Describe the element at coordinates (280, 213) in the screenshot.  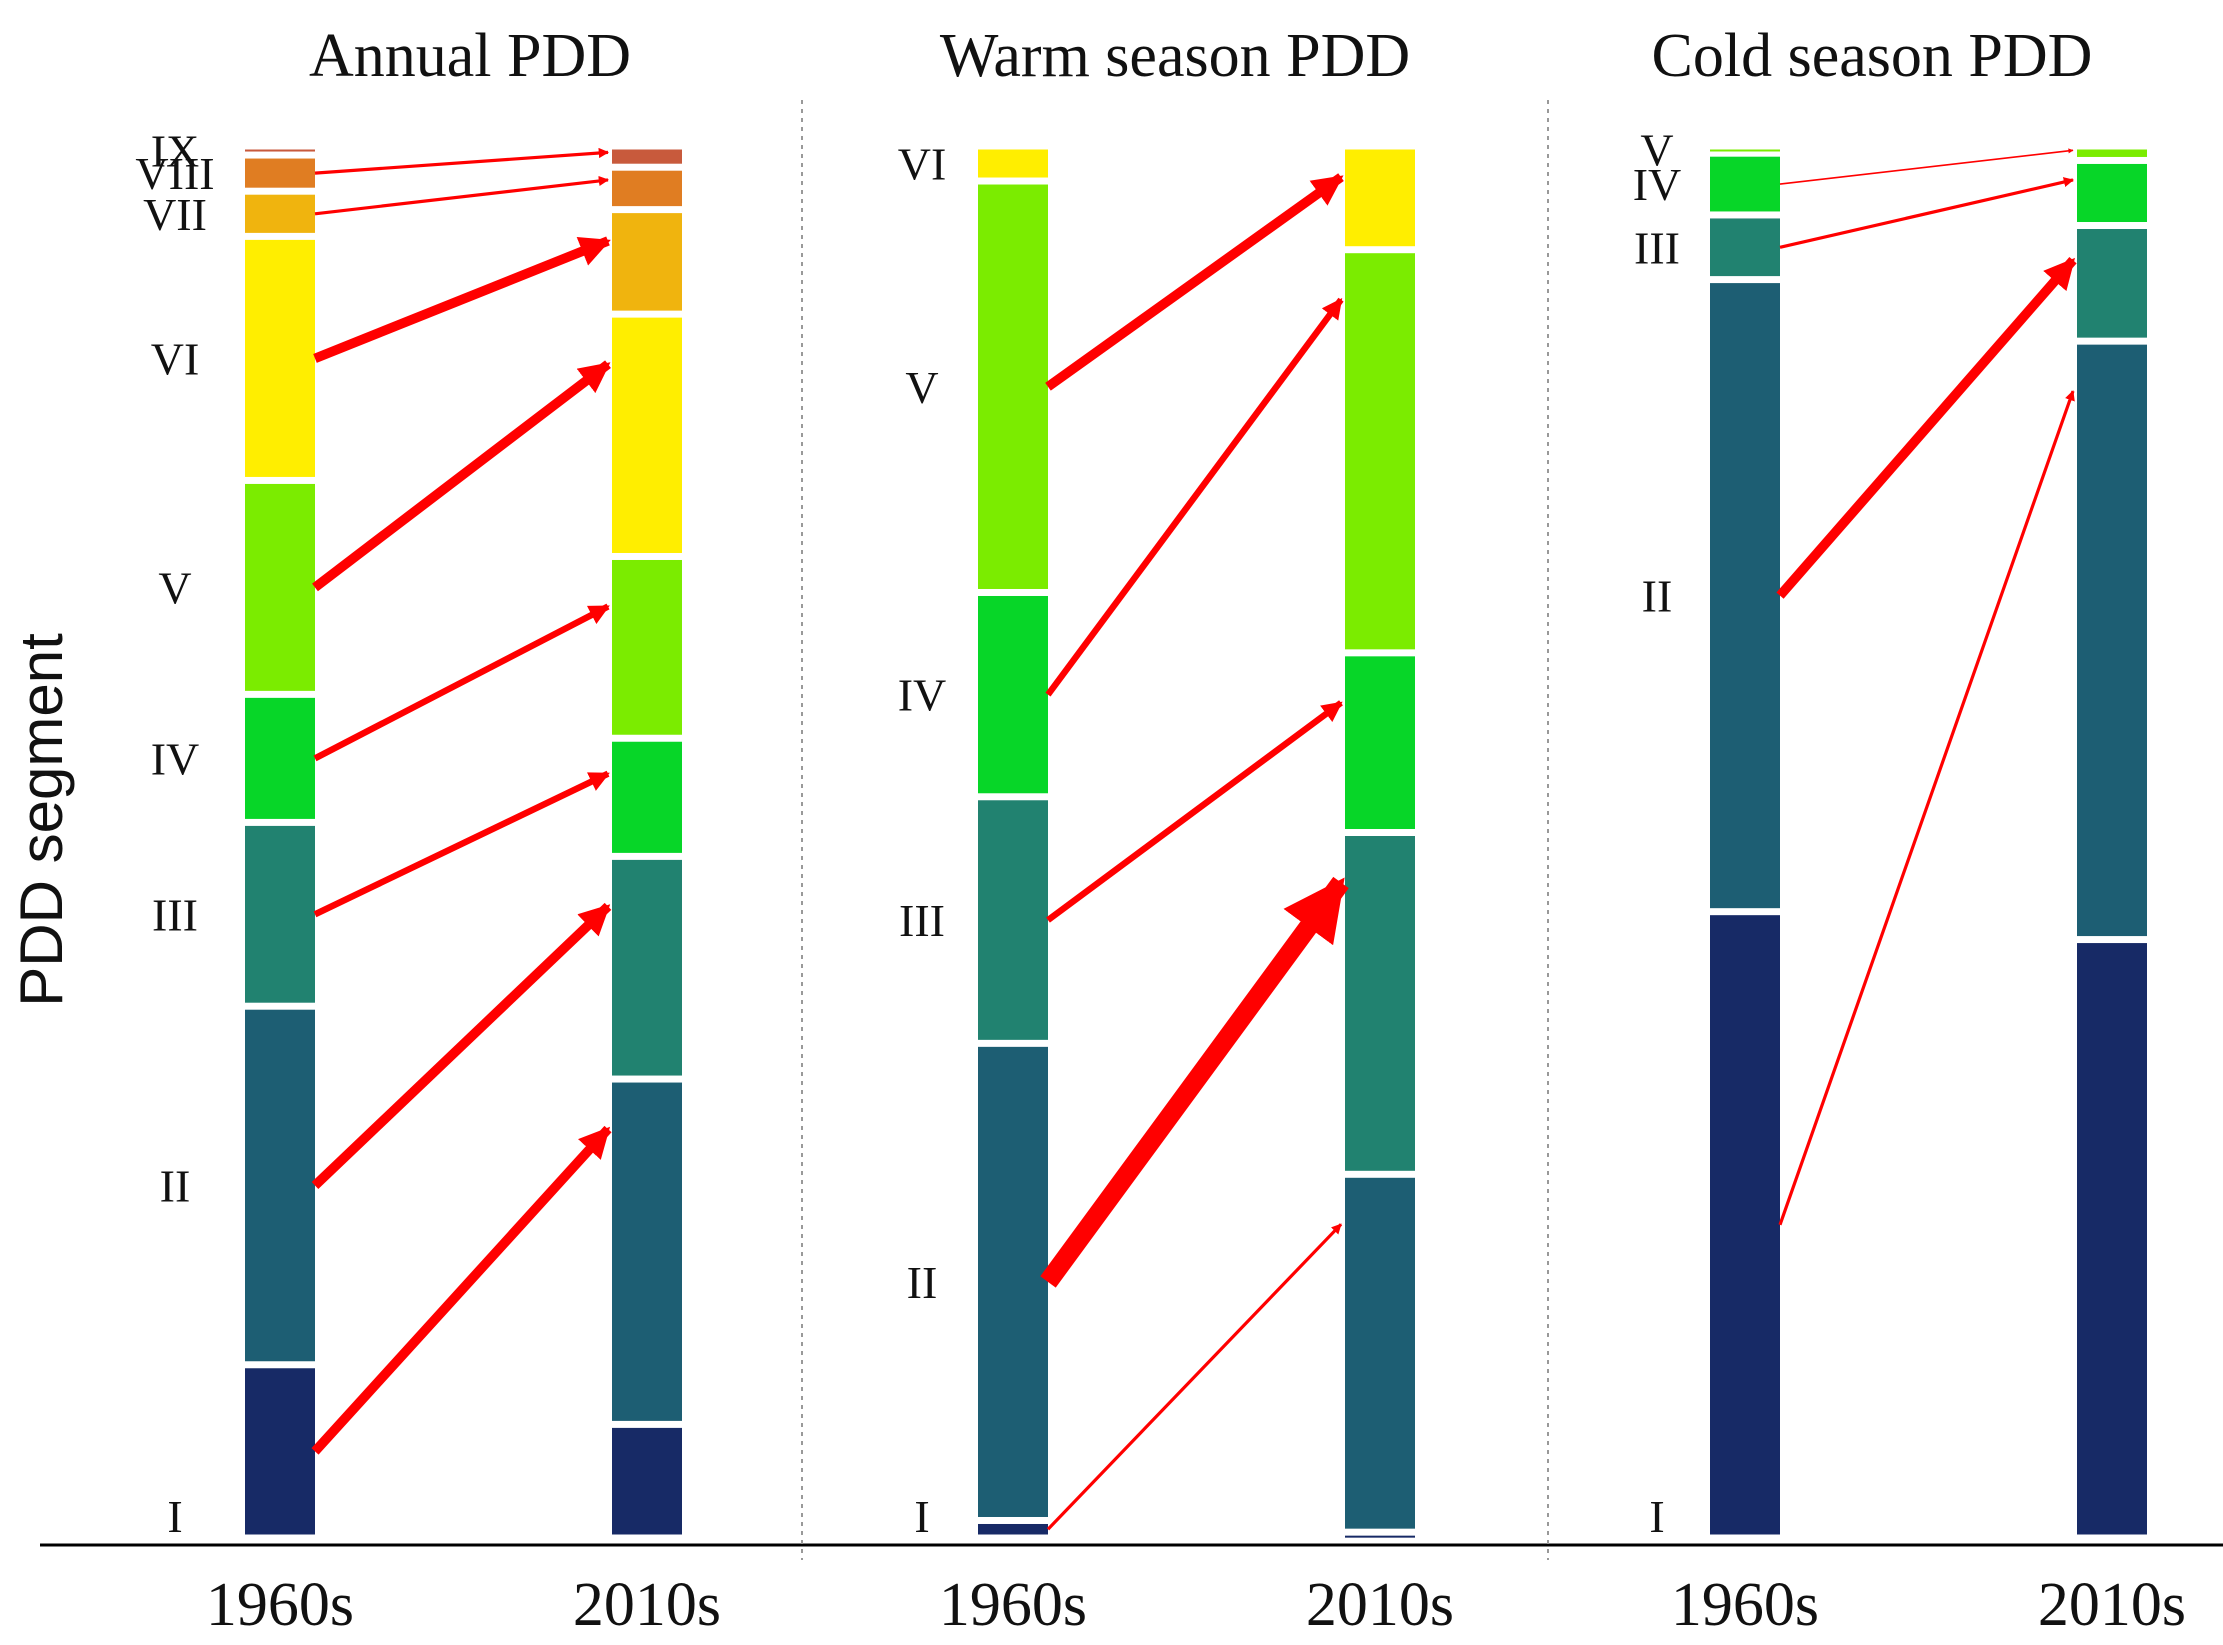
I see `bar-segment-1960s-VII` at that location.